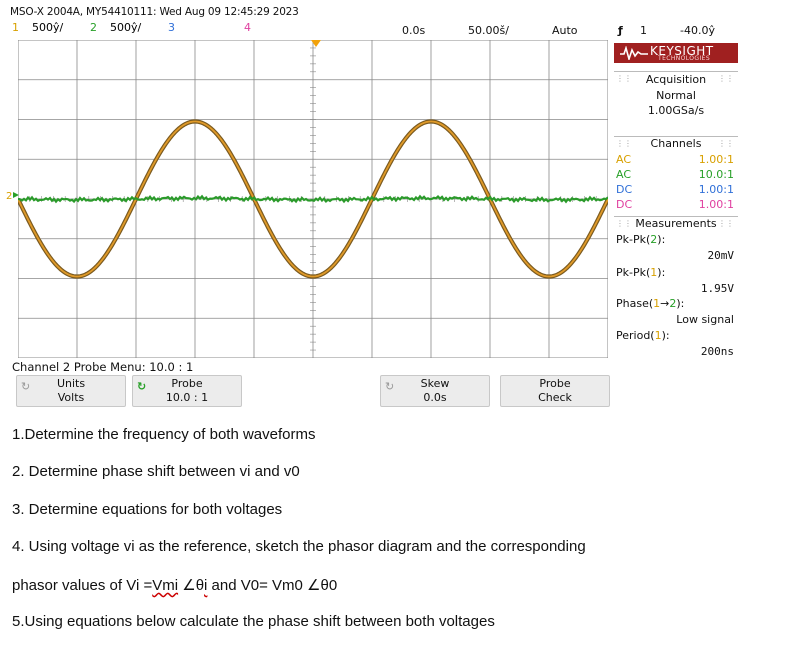 Image resolution: width=792 pixels, height=651 pixels. I want to click on channel-2-waveform, so click(313, 199).